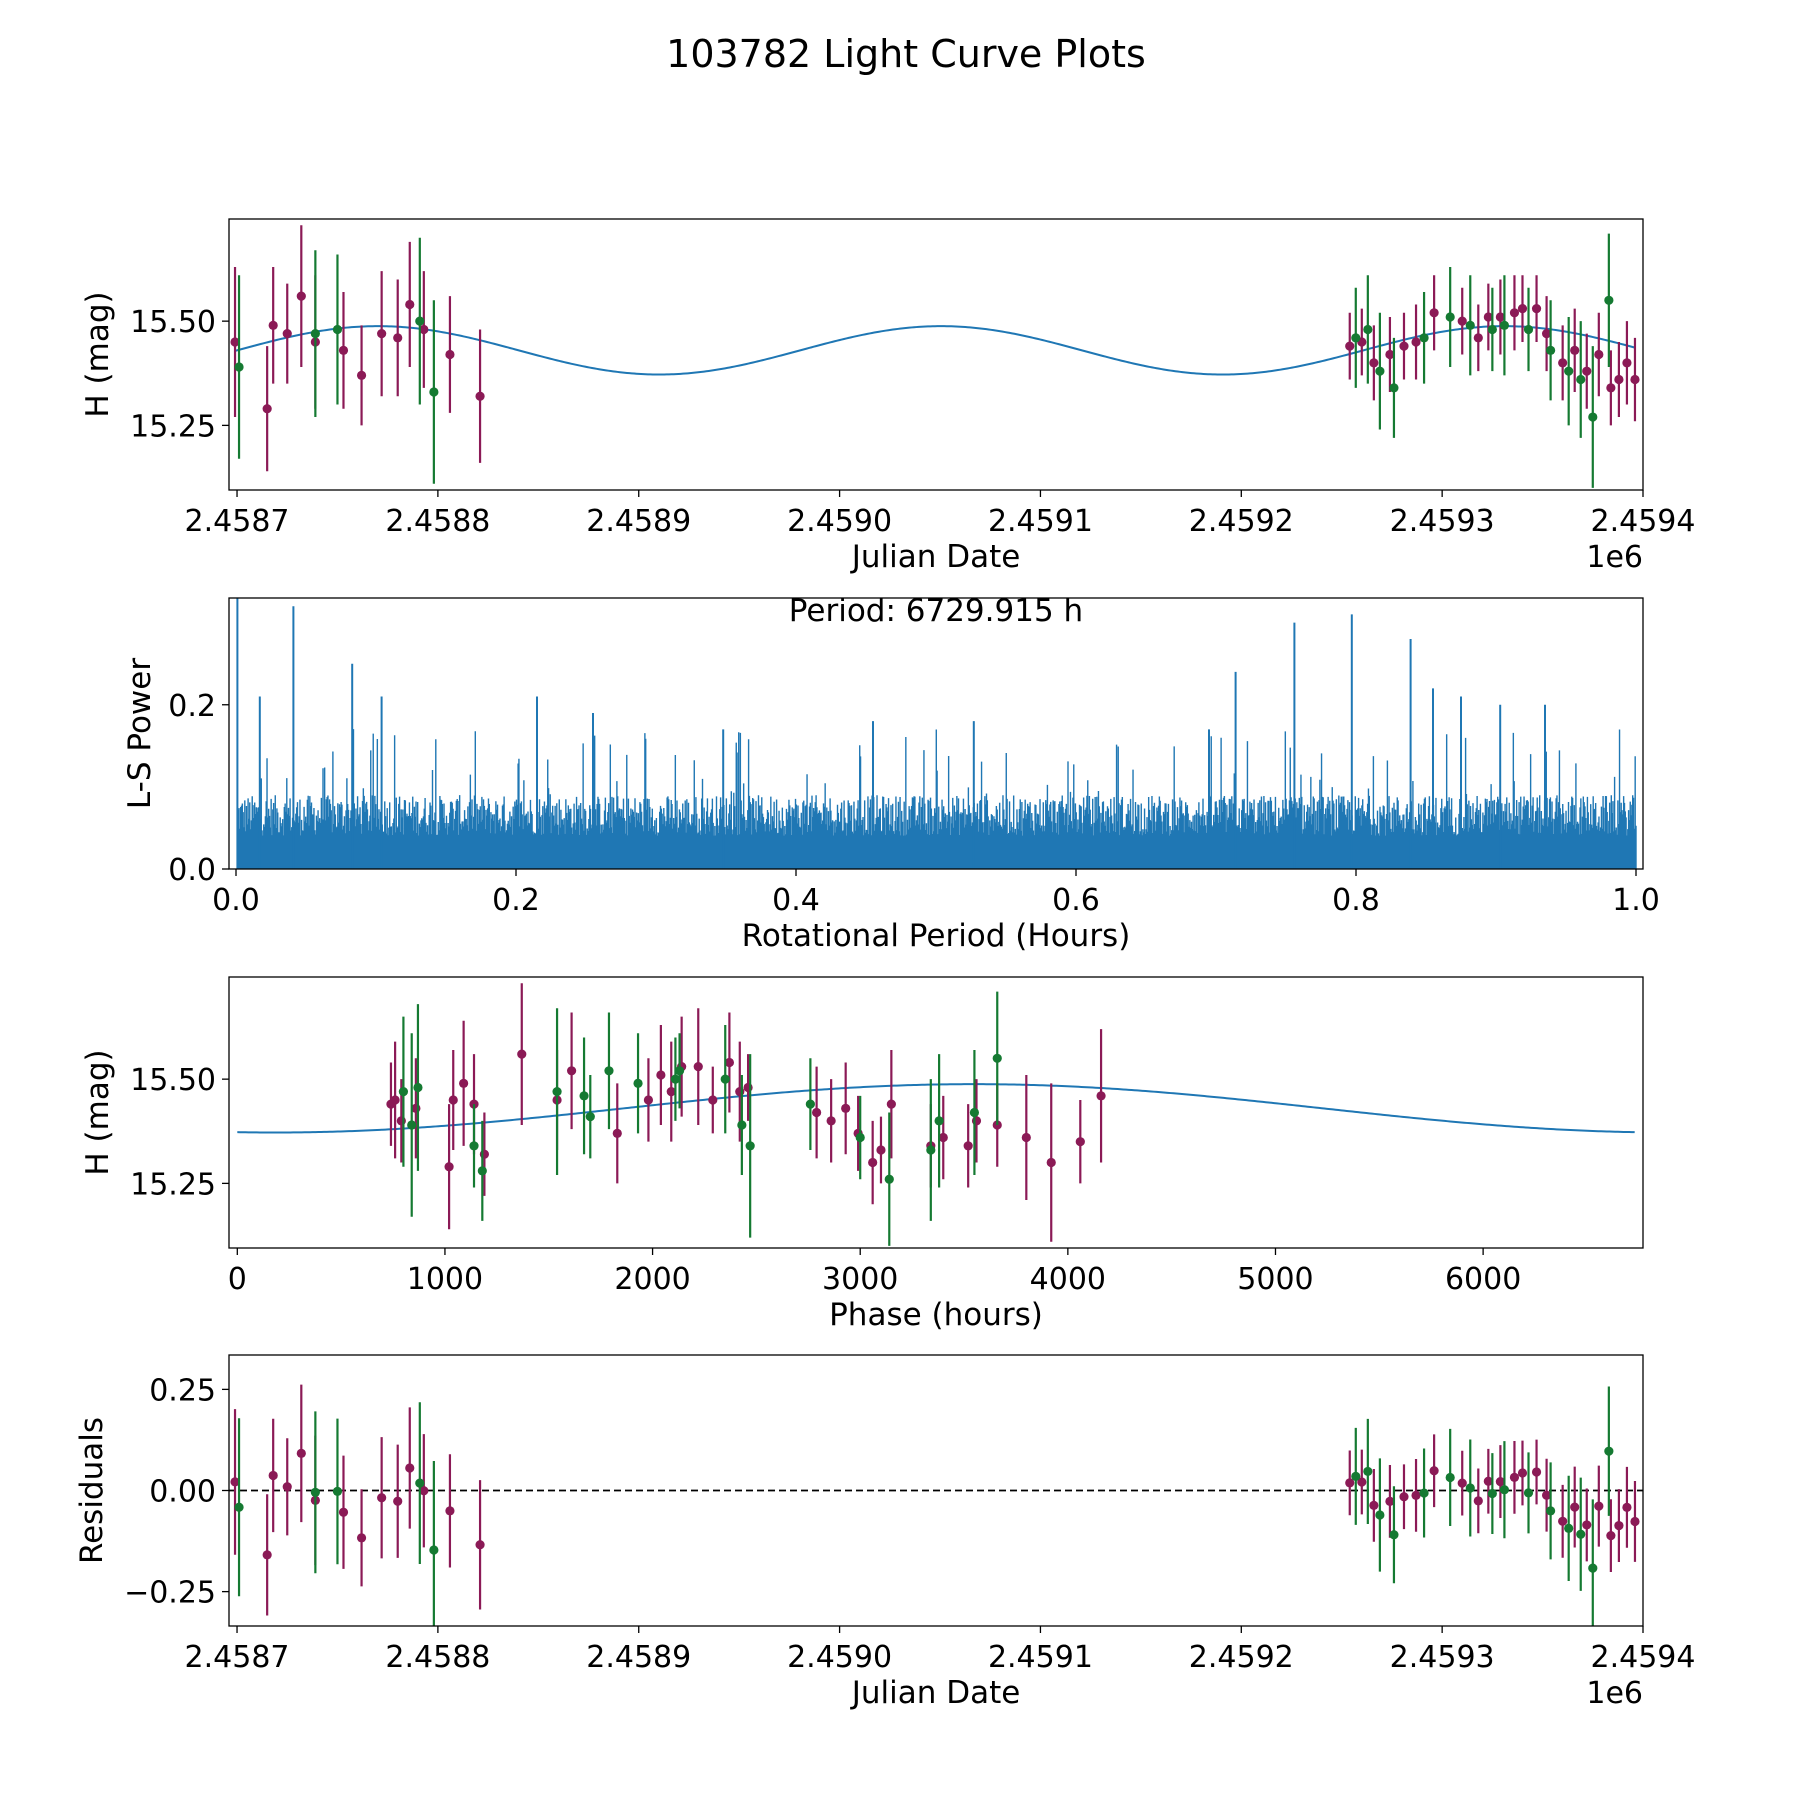  Describe the element at coordinates (140, 733) in the screenshot. I see `periodogram-ylabel: L-S Power` at that location.